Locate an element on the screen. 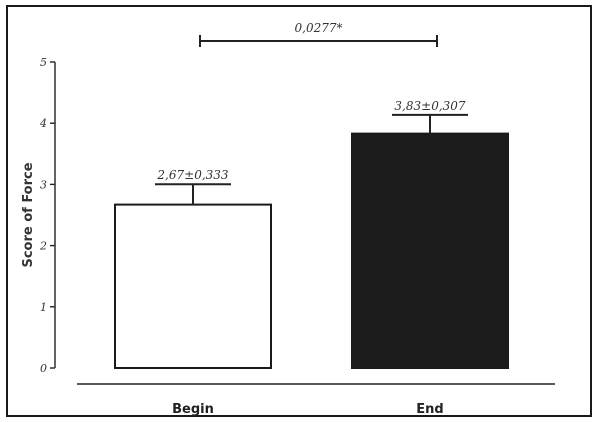 The height and width of the screenshot is (422, 598). significance-label: 0,0277* is located at coordinates (319, 28).